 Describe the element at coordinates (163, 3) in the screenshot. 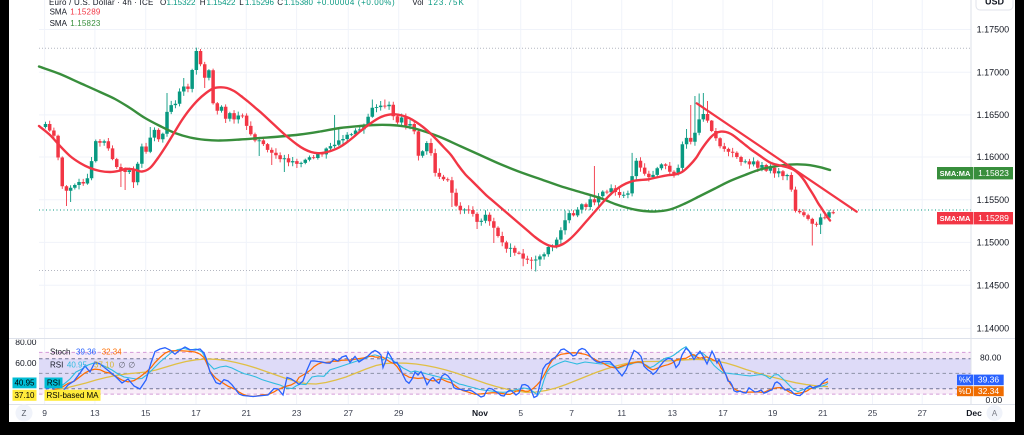

I see `svg-text: O` at that location.